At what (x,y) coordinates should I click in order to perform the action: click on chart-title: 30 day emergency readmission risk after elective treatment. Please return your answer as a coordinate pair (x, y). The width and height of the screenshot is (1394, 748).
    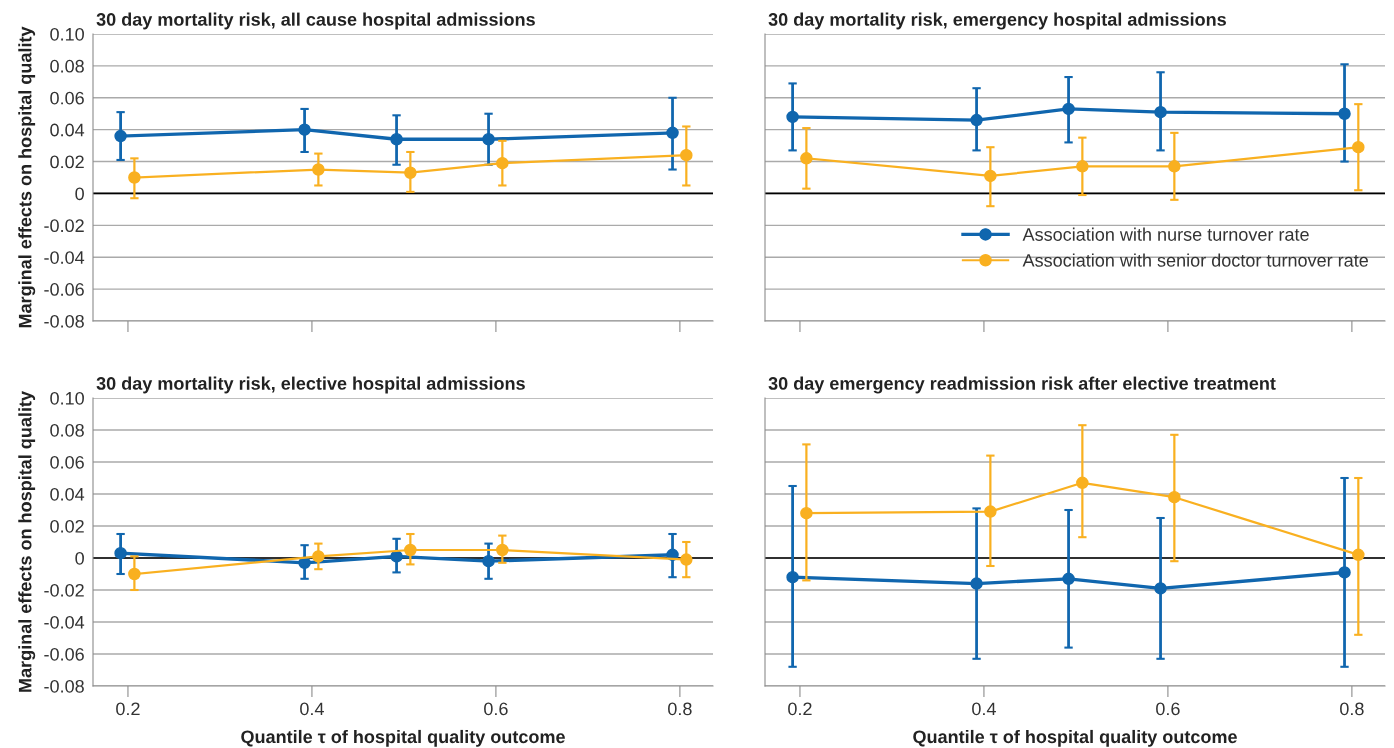
    Looking at the image, I should click on (1022, 385).